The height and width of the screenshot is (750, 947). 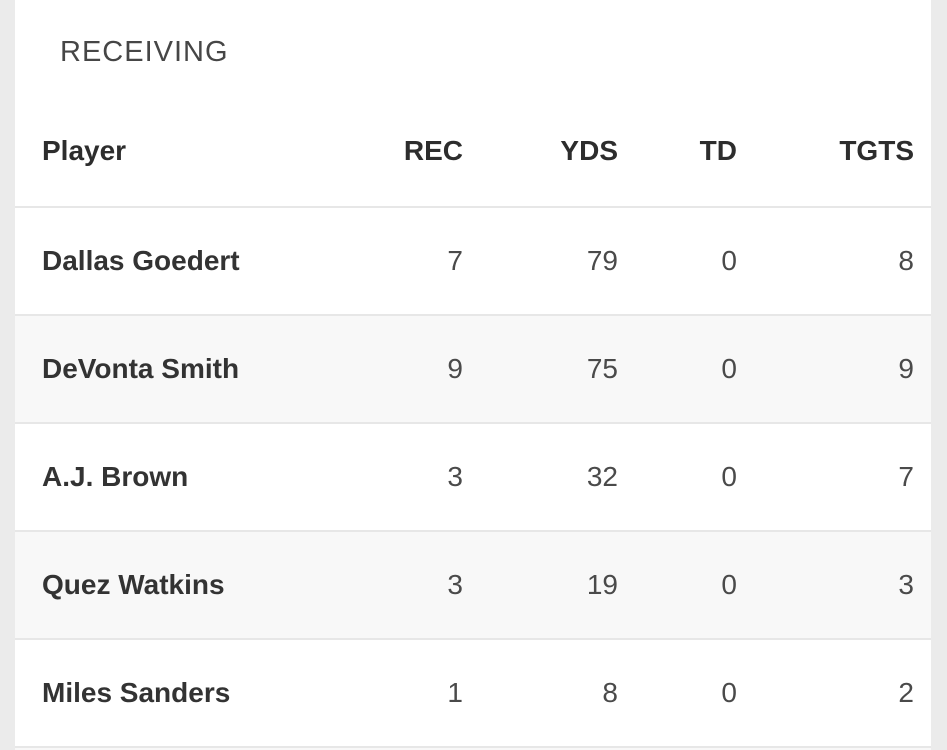 I want to click on table-header-row: Player REC YDS TD TGTS, so click(x=473, y=152).